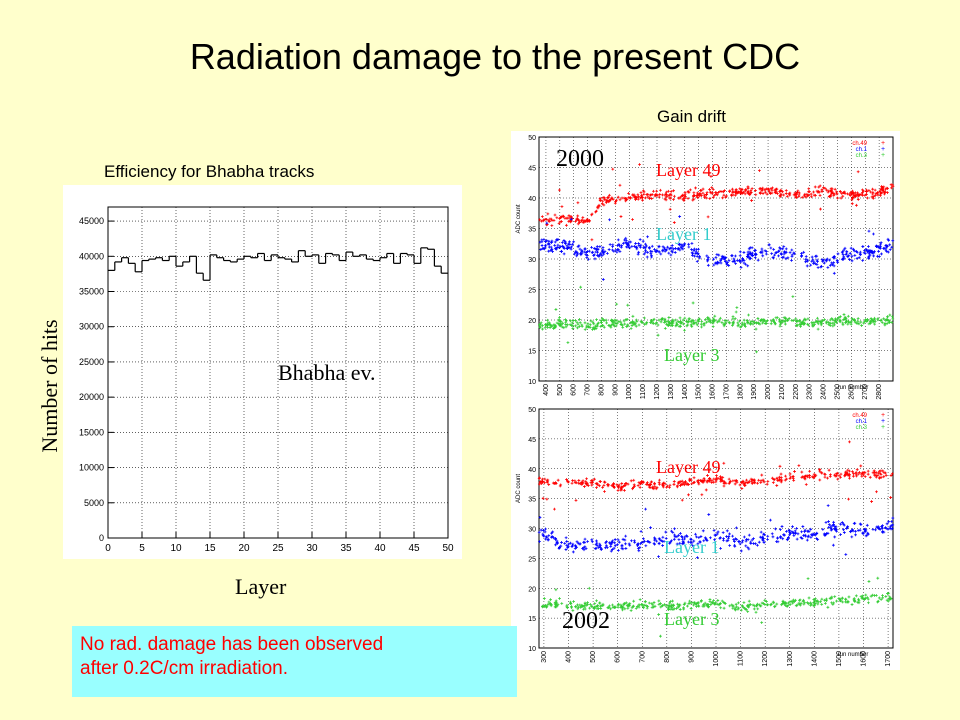  I want to click on bottom-layer1-label: Layer 1, so click(692, 547).